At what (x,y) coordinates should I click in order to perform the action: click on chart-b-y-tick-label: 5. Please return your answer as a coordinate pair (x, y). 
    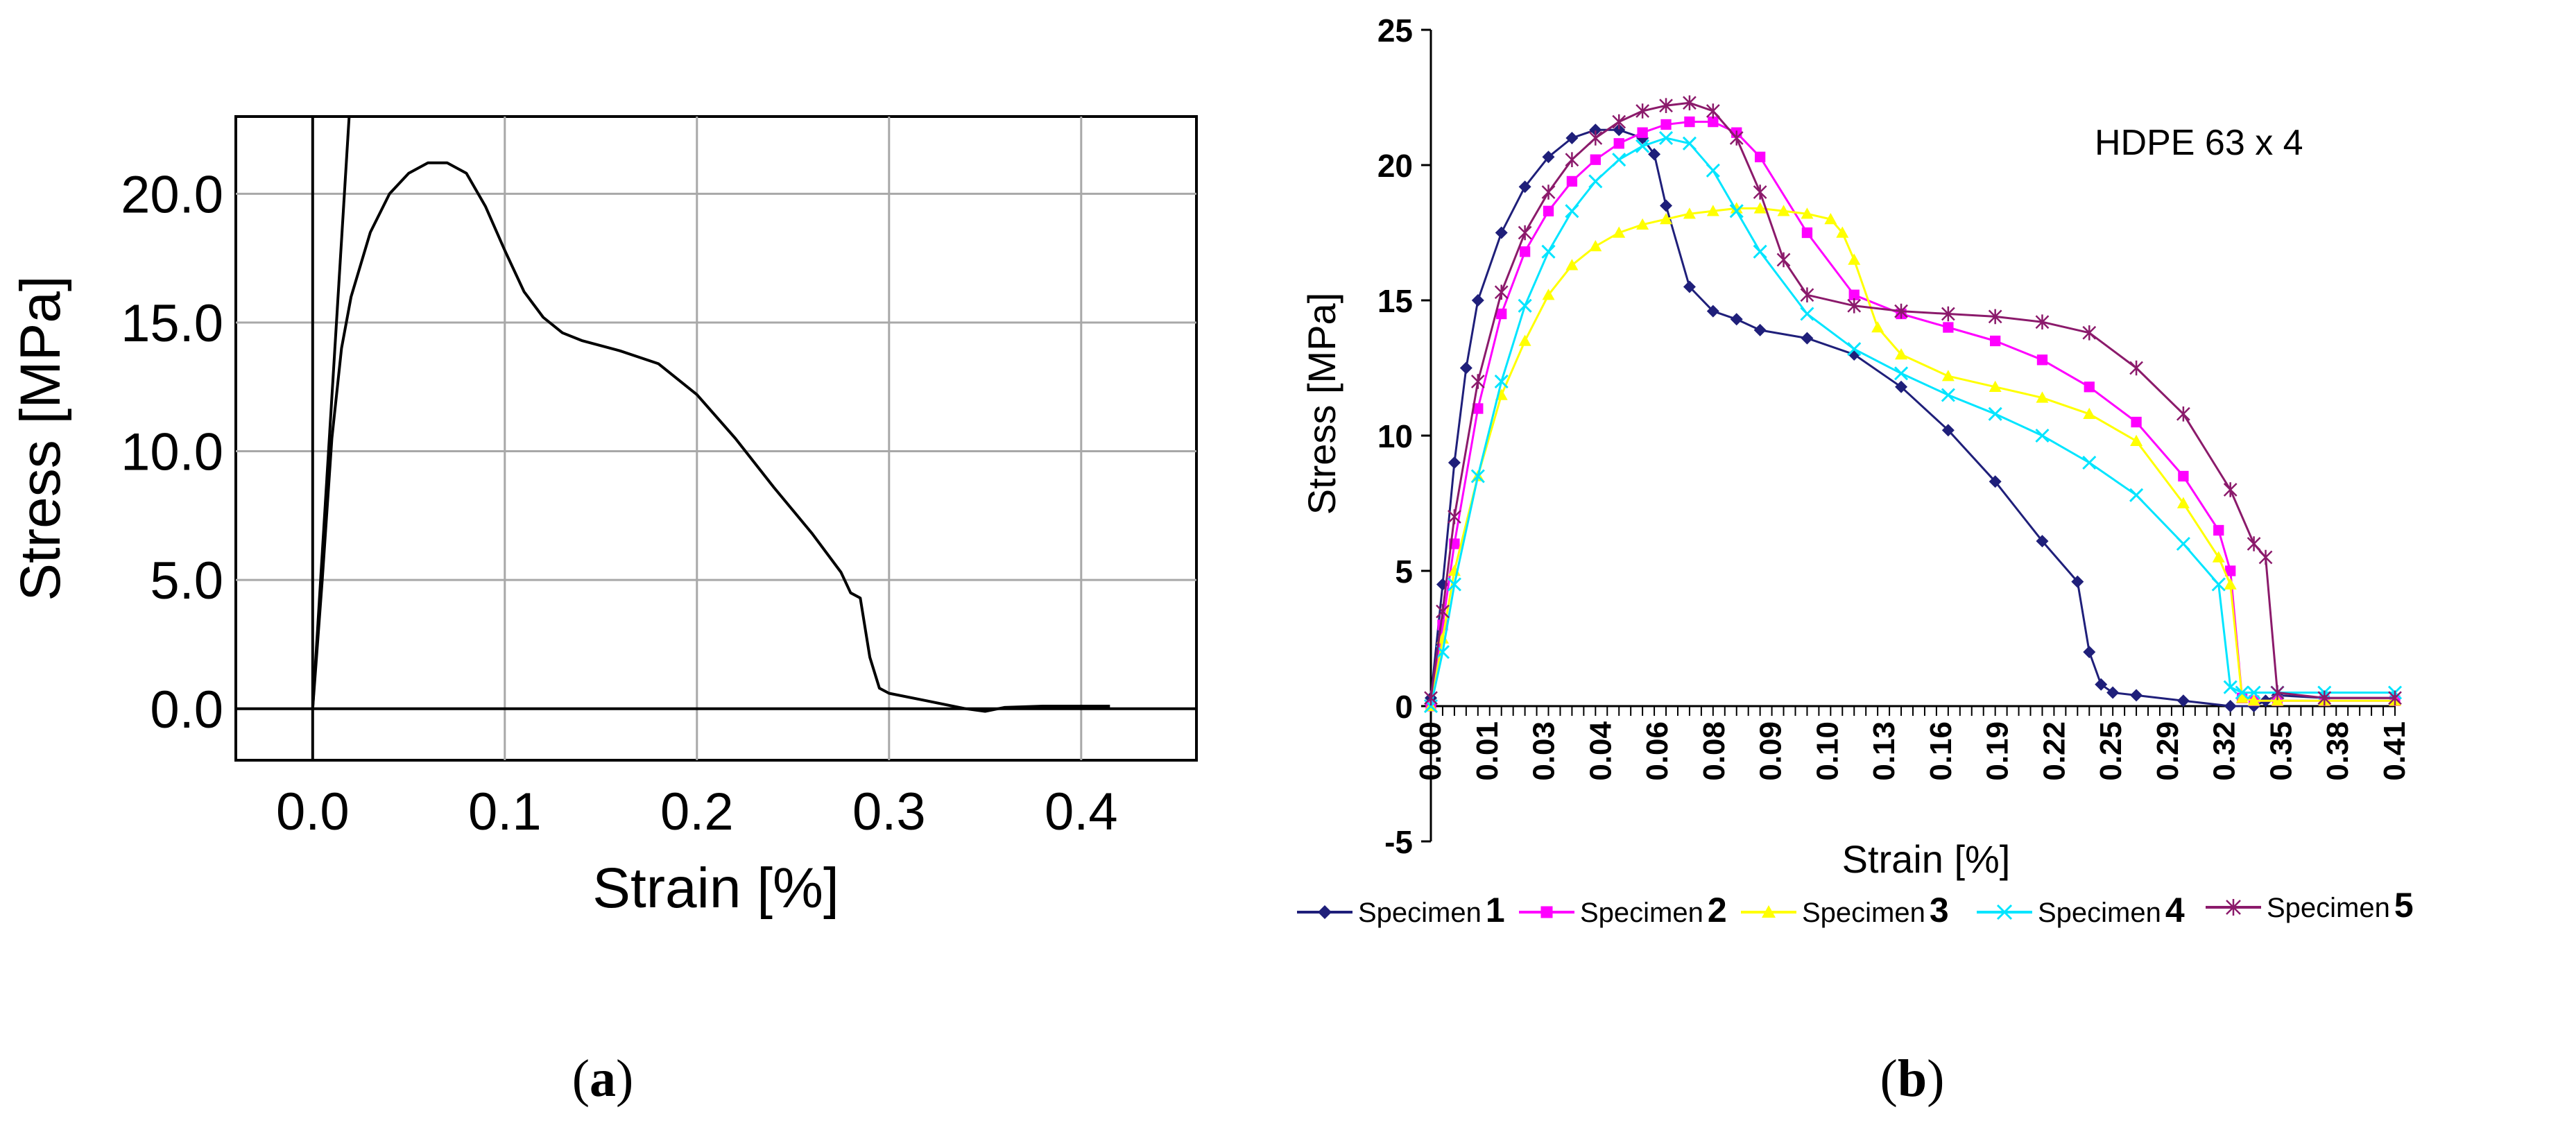
    Looking at the image, I should click on (1404, 572).